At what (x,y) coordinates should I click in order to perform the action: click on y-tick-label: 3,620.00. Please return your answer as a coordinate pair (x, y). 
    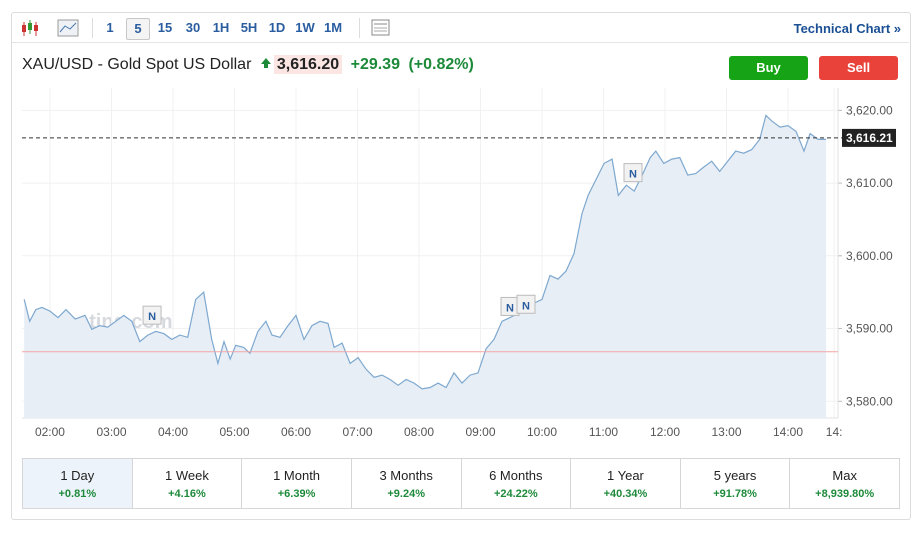
    Looking at the image, I should click on (869, 110).